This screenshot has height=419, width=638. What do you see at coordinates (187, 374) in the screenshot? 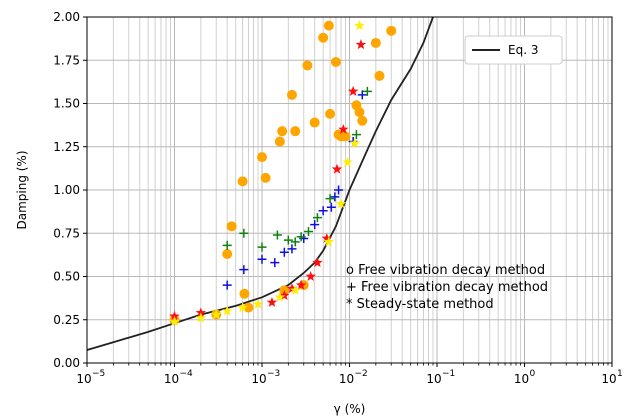
I see `x-tick-label-exponent: −4` at bounding box center [187, 374].